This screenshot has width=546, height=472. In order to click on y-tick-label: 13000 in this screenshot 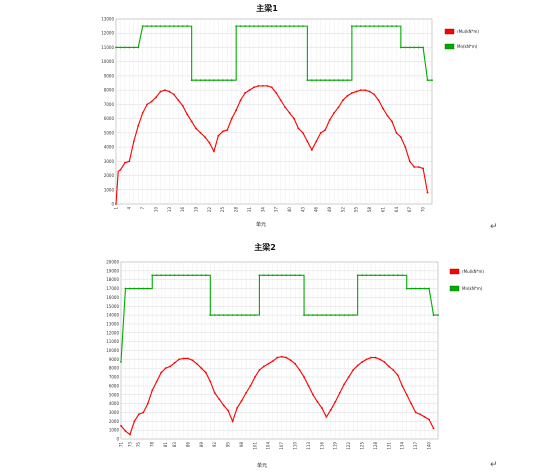, I will do `click(107, 19)`.